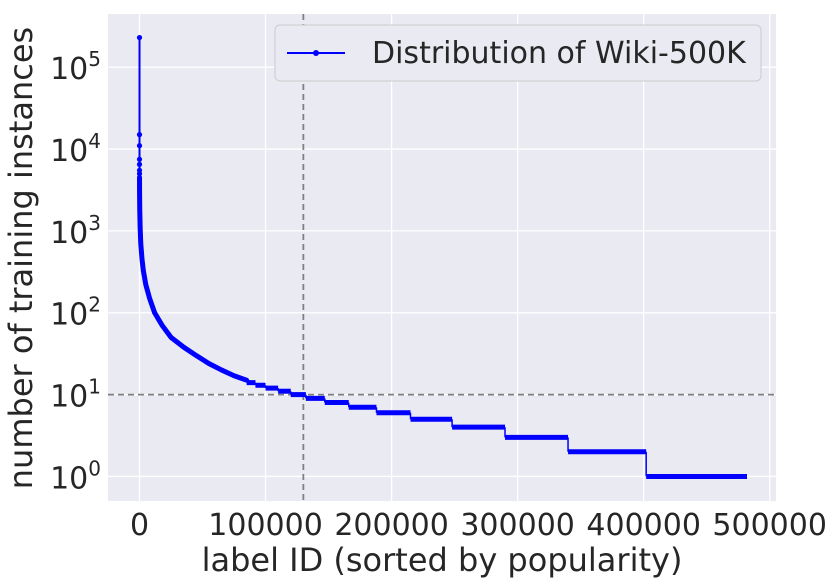 Image resolution: width=837 pixels, height=585 pixels. What do you see at coordinates (69, 151) in the screenshot?
I see `y-tick-base-4: 10` at bounding box center [69, 151].